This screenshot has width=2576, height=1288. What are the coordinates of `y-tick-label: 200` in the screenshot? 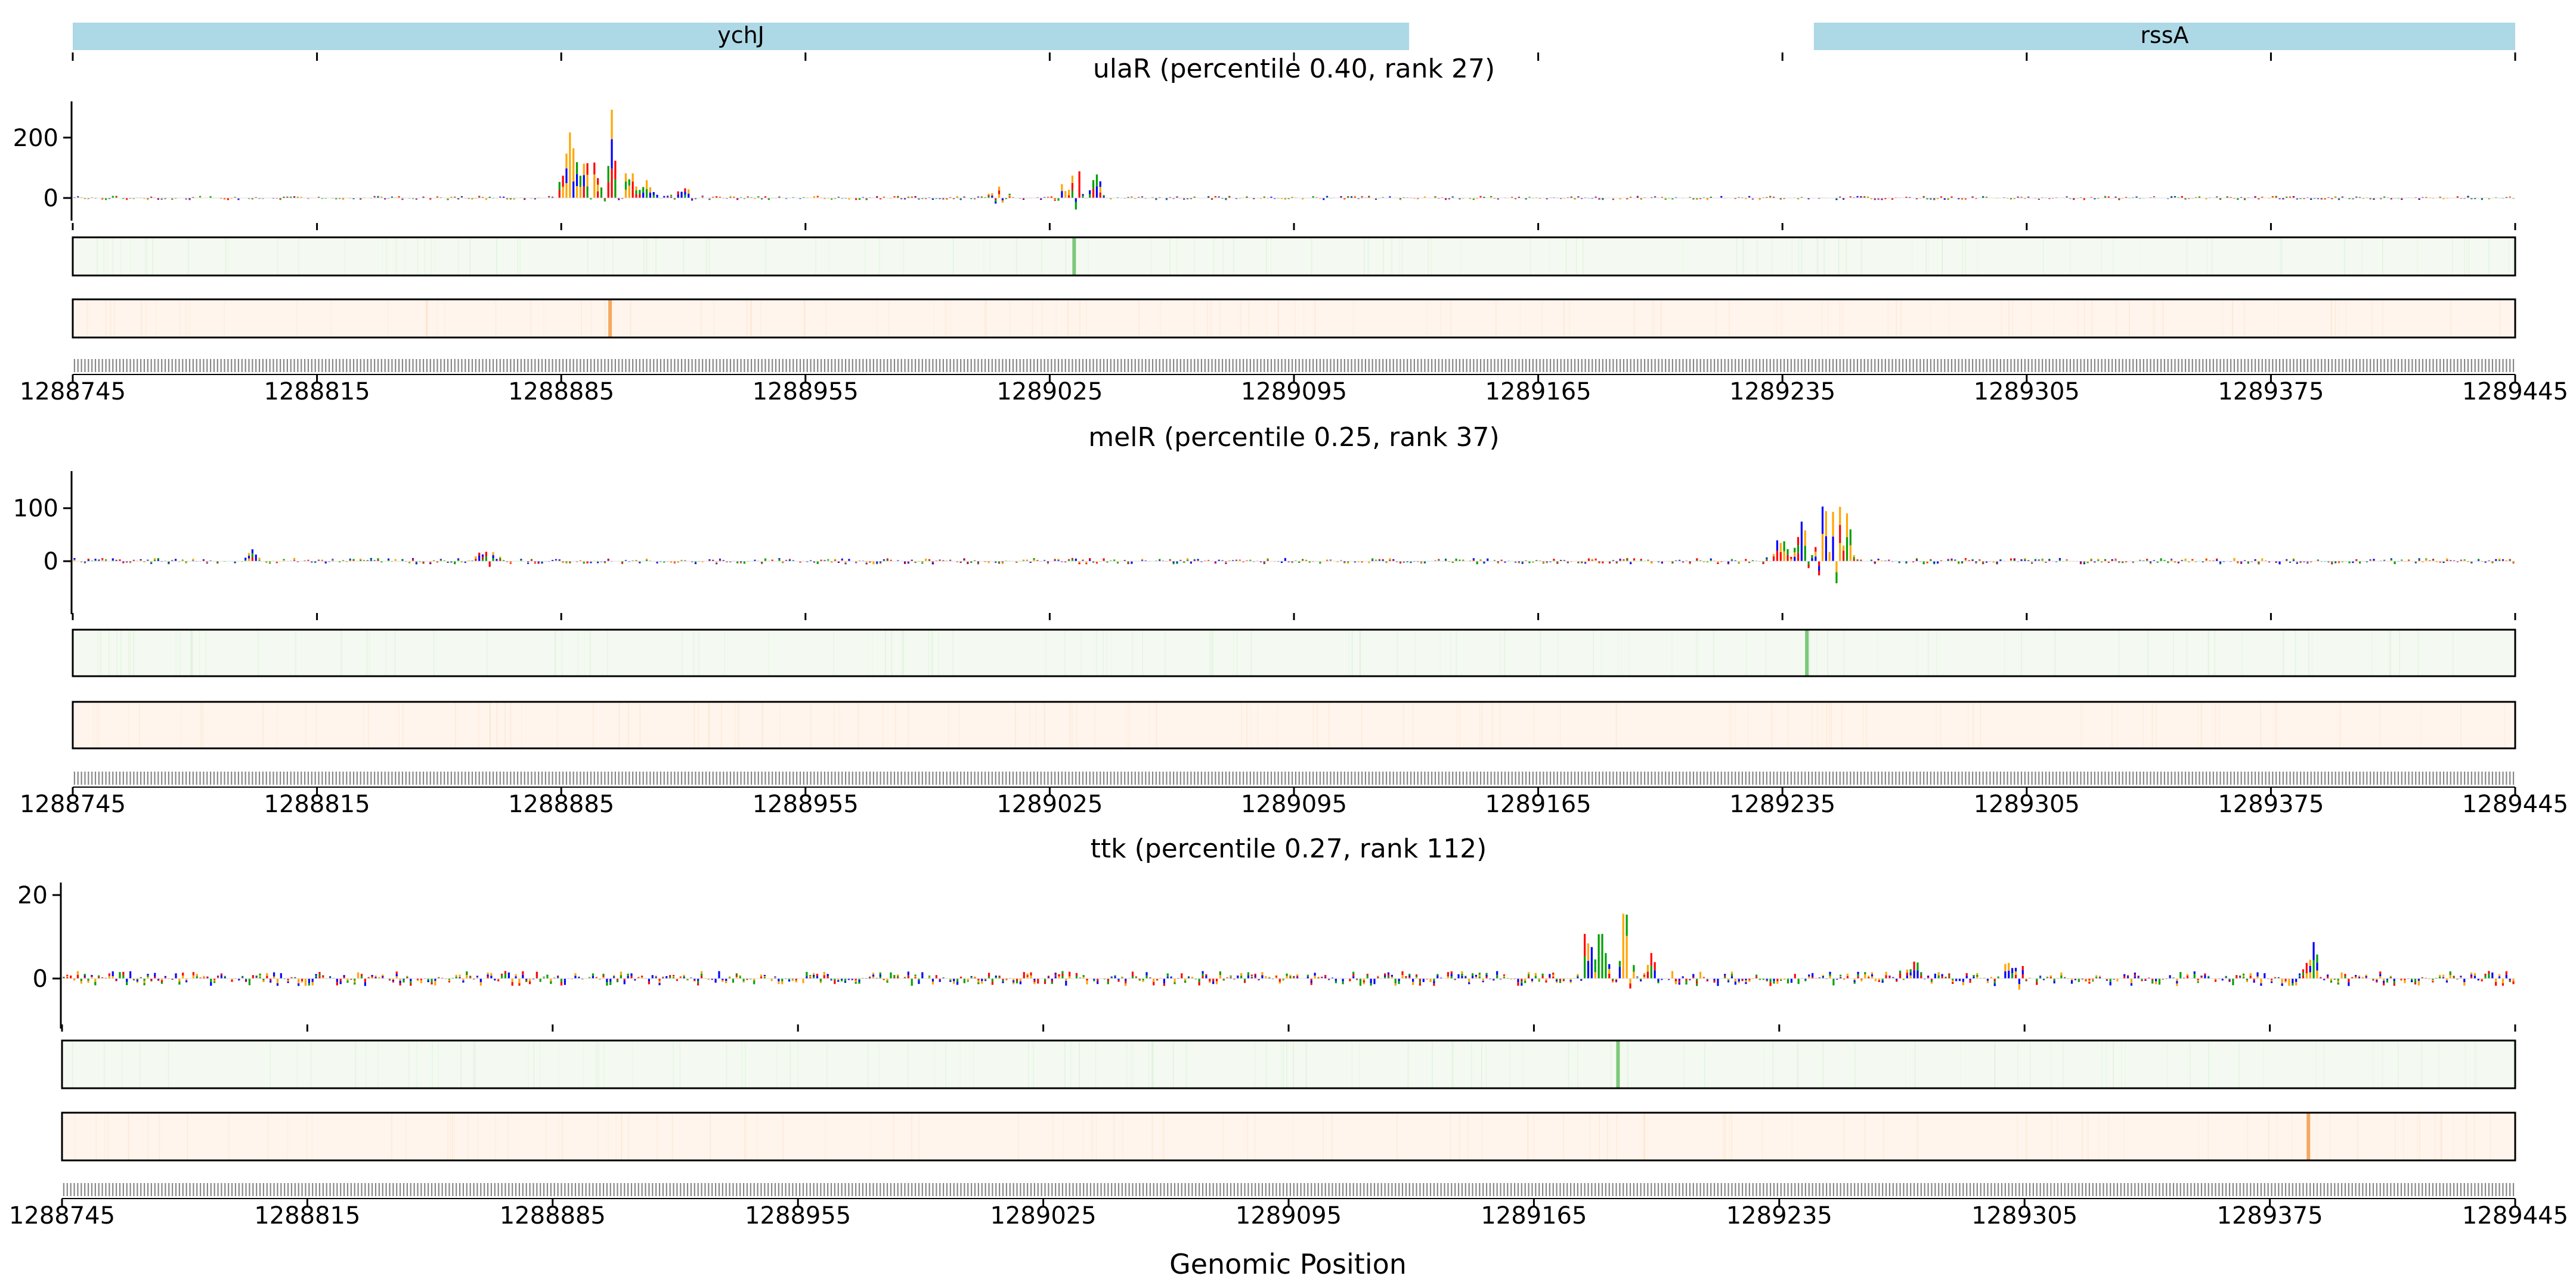 It's located at (35, 138).